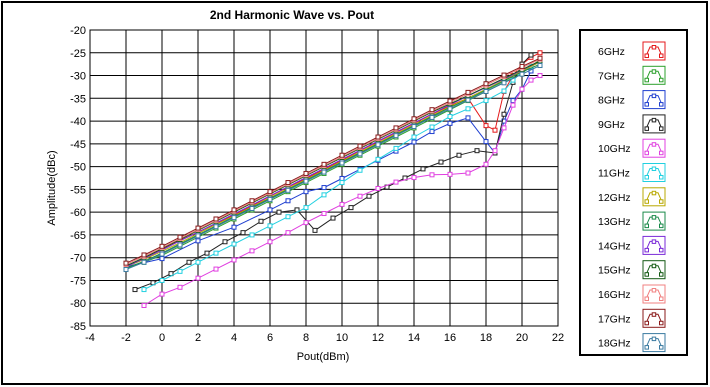  What do you see at coordinates (633, 192) in the screenshot?
I see `legend-box` at bounding box center [633, 192].